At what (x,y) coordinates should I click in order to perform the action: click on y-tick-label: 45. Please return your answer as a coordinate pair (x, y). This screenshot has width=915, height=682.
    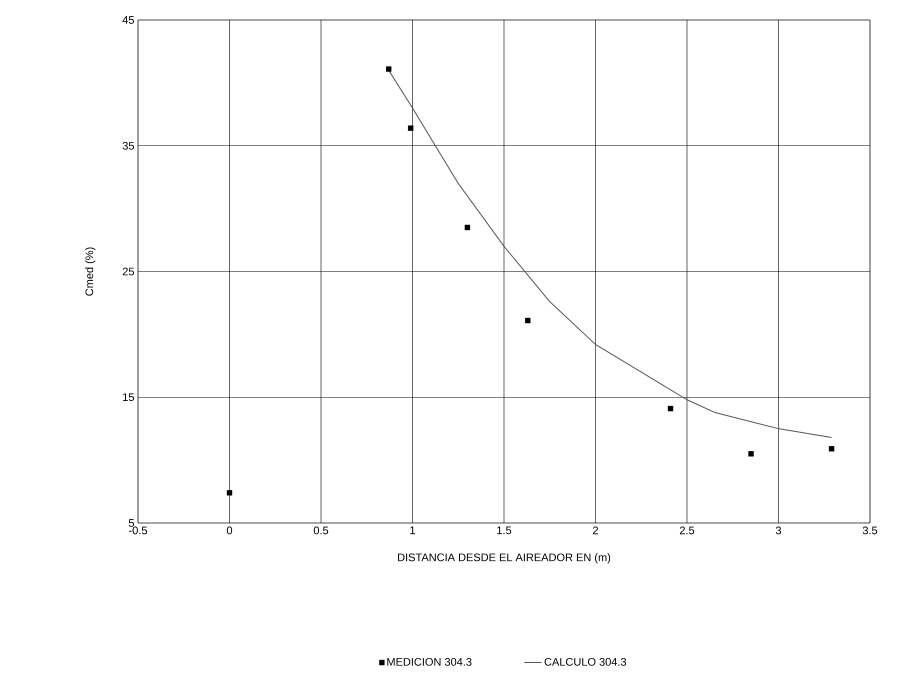
    Looking at the image, I should click on (128, 20).